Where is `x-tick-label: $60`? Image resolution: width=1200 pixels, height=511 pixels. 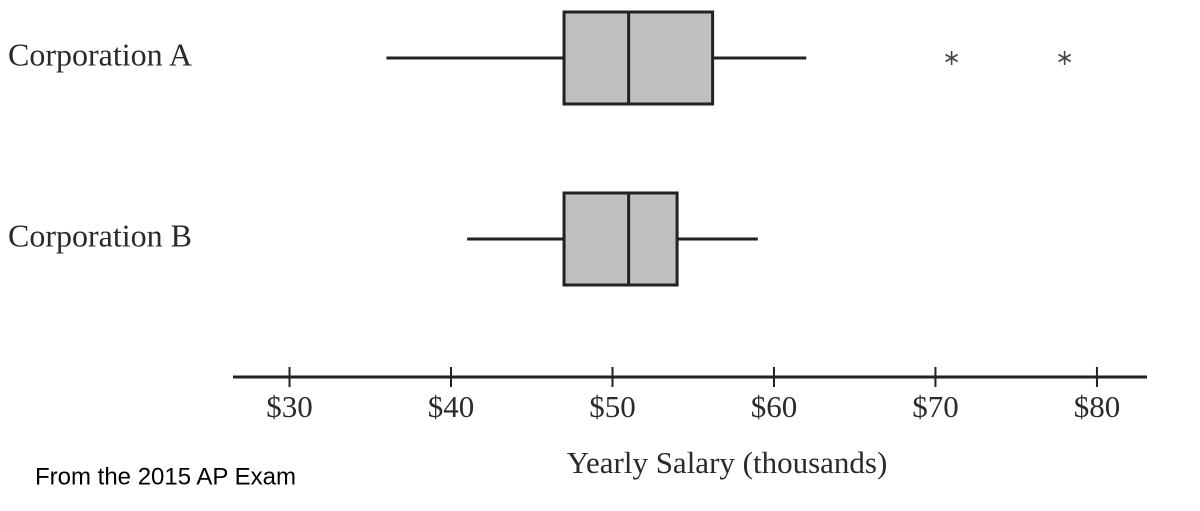 x-tick-label: $60 is located at coordinates (774, 406).